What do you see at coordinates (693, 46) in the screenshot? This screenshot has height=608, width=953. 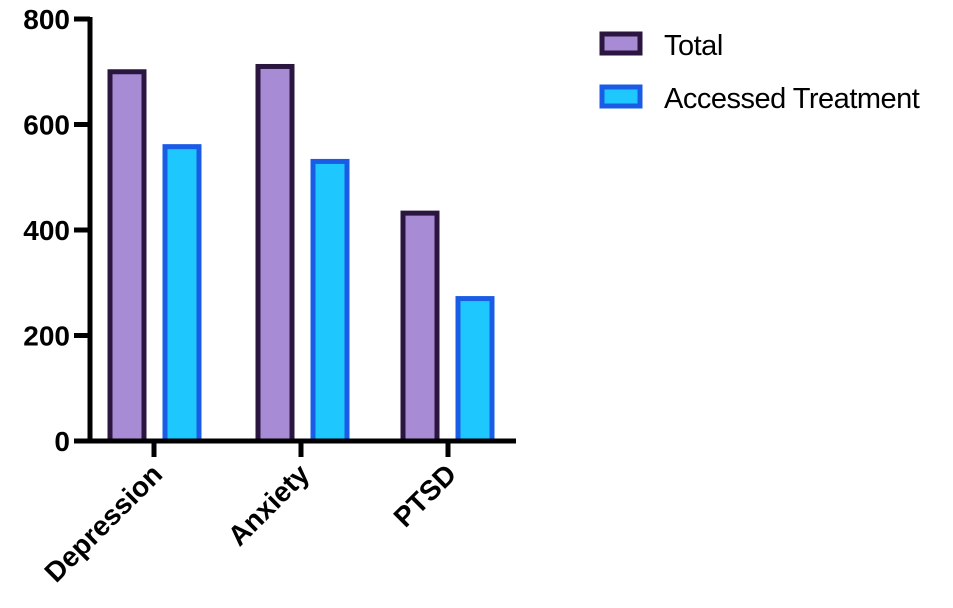 I see `legend-label-total: Total` at bounding box center [693, 46].